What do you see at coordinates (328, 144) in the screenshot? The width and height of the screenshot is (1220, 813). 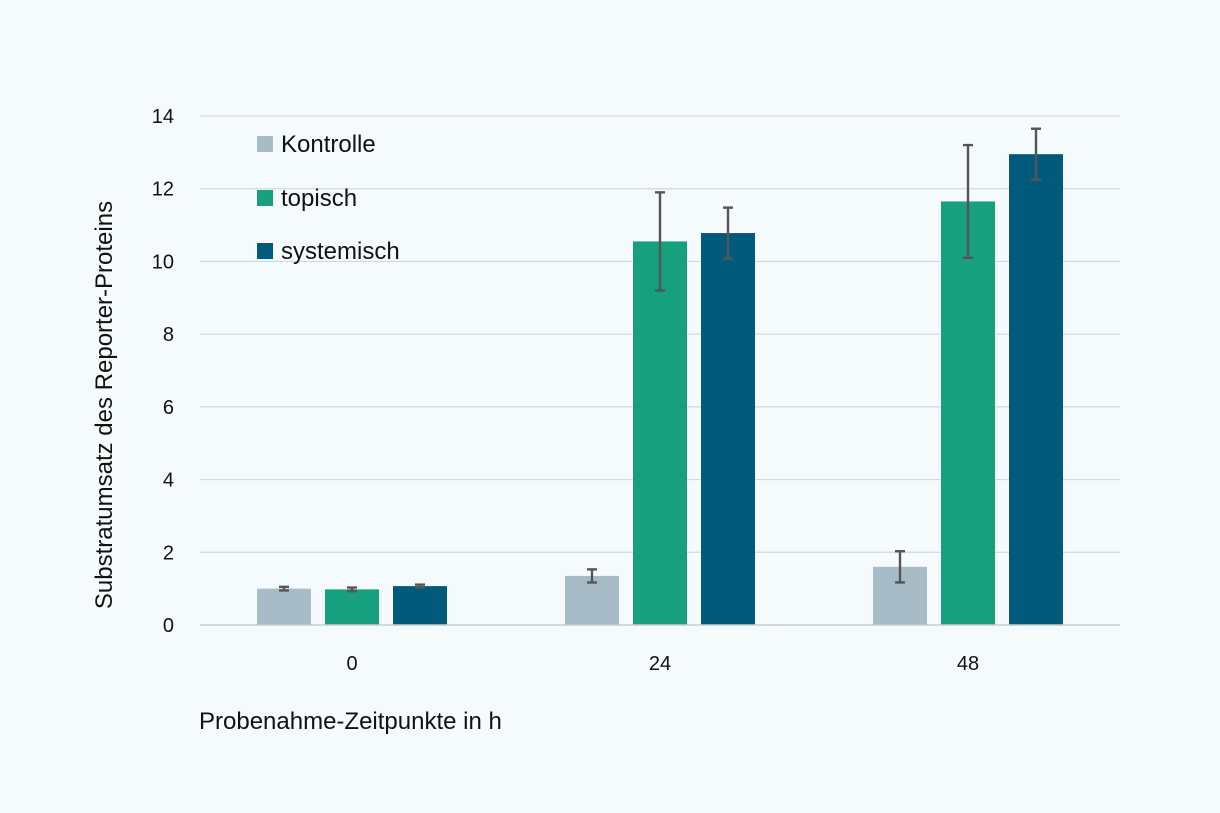 I see `legend-label-kontrolle: Kontrolle` at bounding box center [328, 144].